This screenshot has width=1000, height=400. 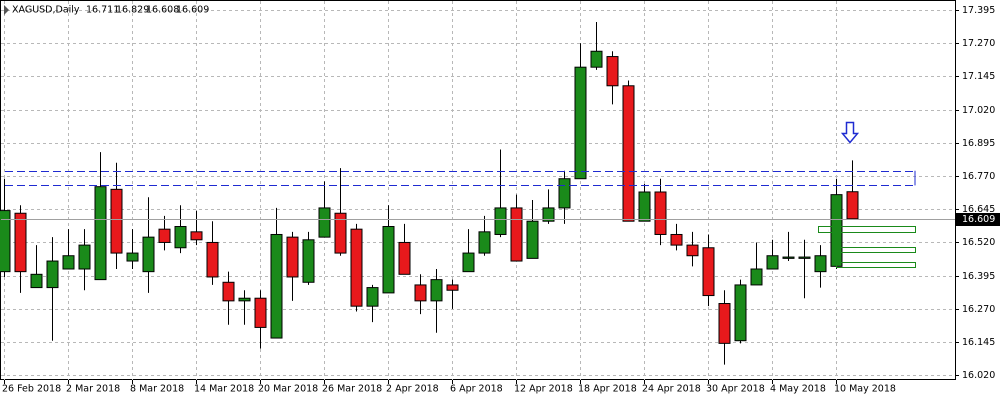 I want to click on close-value: 16.609, so click(x=192, y=10).